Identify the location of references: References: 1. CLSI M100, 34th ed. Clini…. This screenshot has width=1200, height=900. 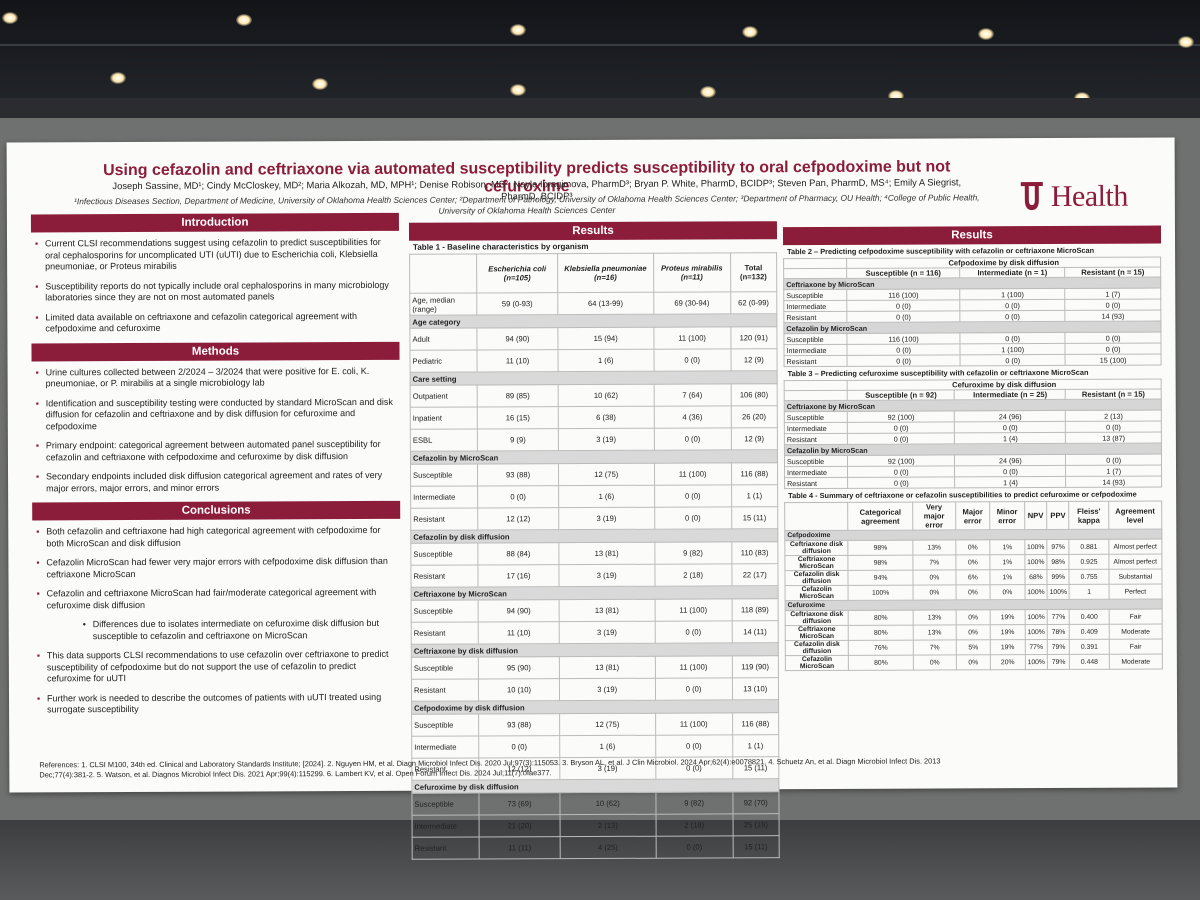
(490, 768).